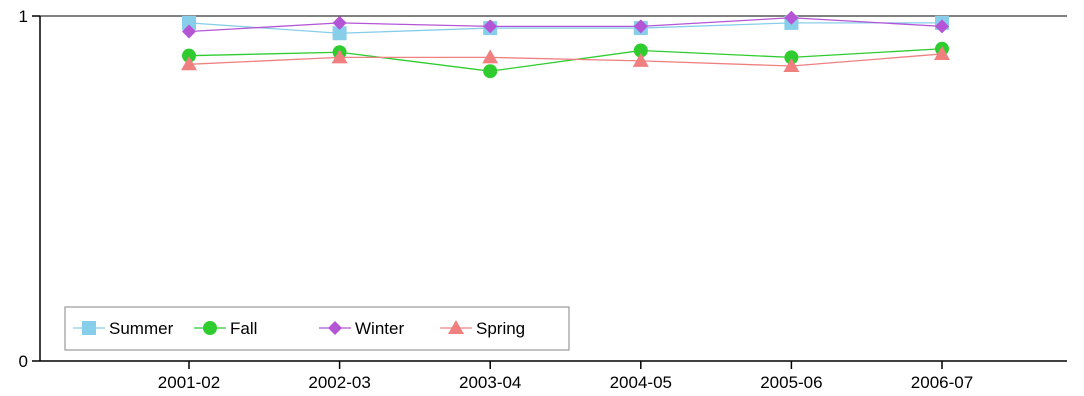 This screenshot has height=396, width=1084. Describe the element at coordinates (89, 328) in the screenshot. I see `legend-marker-summer` at that location.